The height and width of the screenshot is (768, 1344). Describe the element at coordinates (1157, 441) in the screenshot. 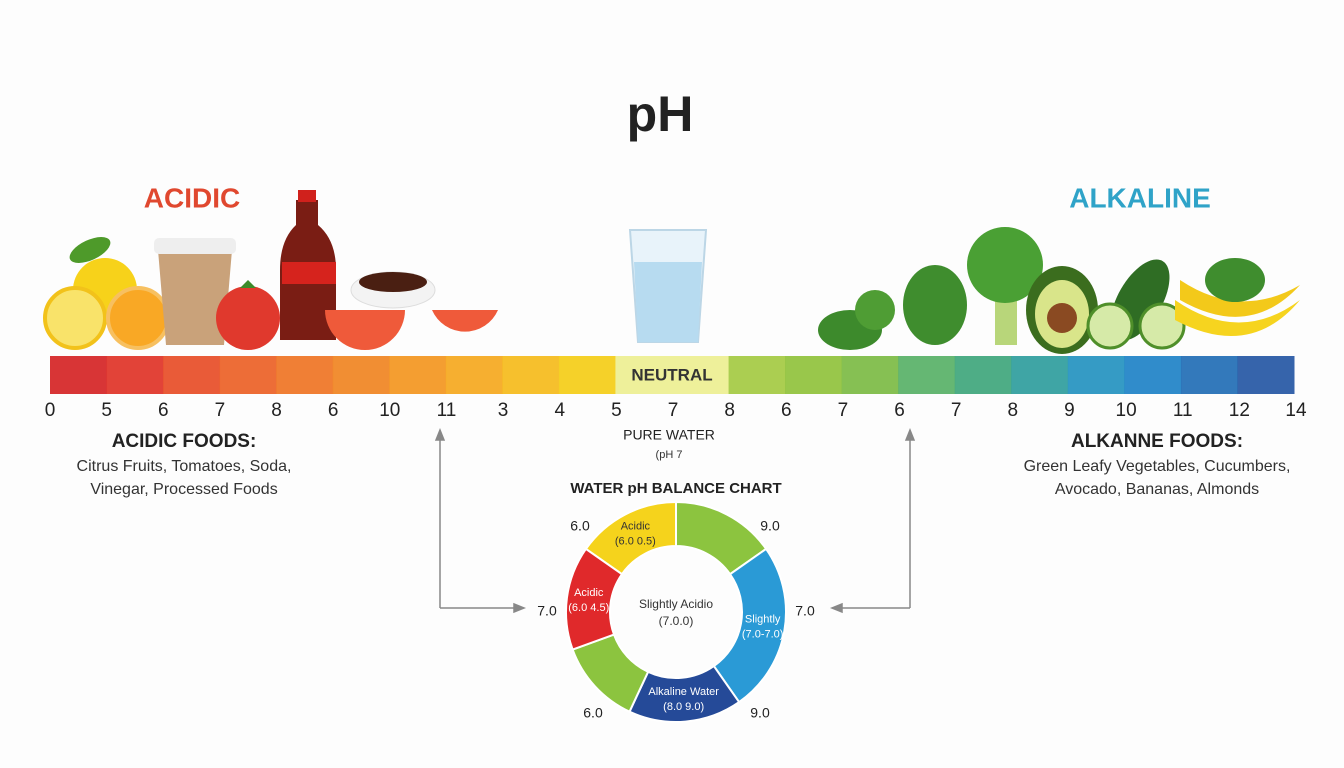

I see `alkaline-foods-heading: ALKANNE FOODS:` at that location.